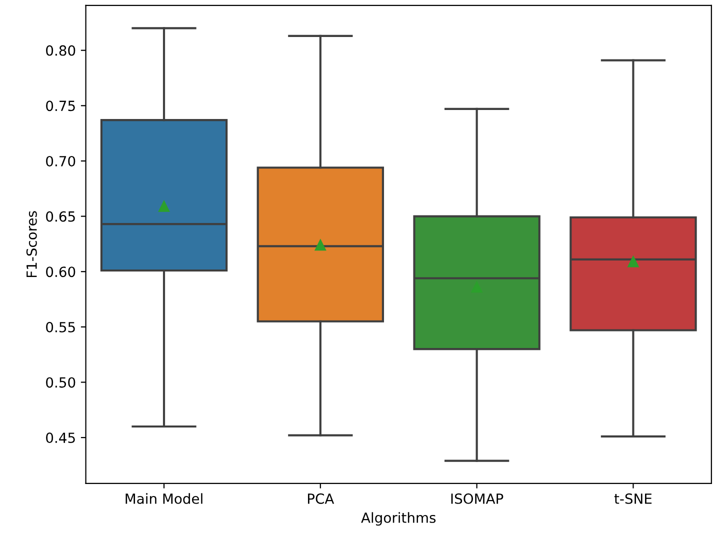  I want to click on y-tick-label: 0.65, so click(60, 216).